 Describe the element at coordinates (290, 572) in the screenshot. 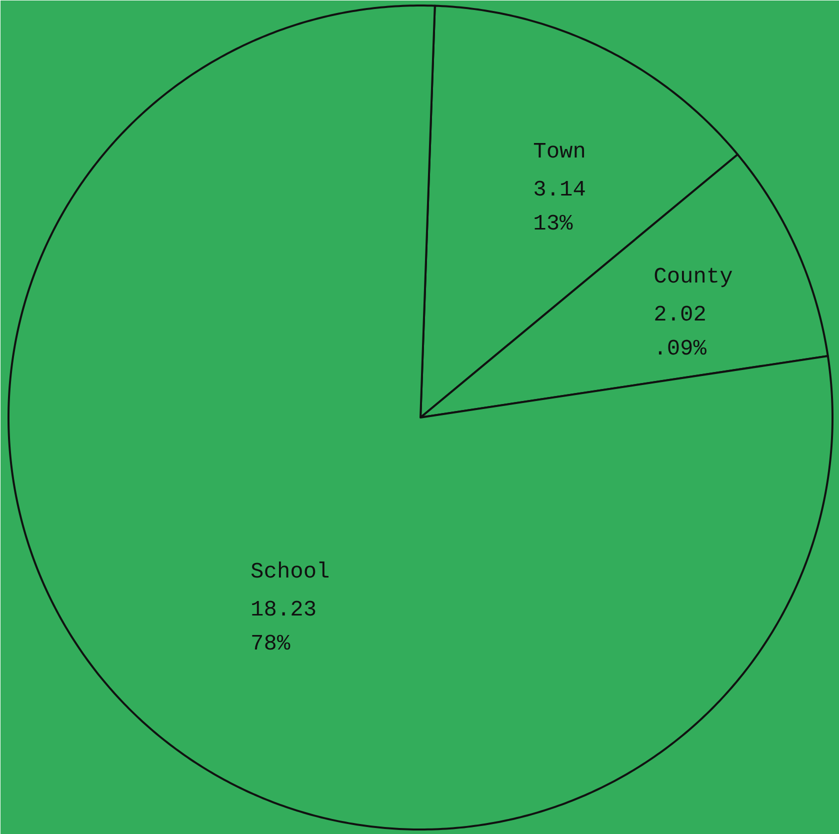

I see `slice-label: School` at that location.